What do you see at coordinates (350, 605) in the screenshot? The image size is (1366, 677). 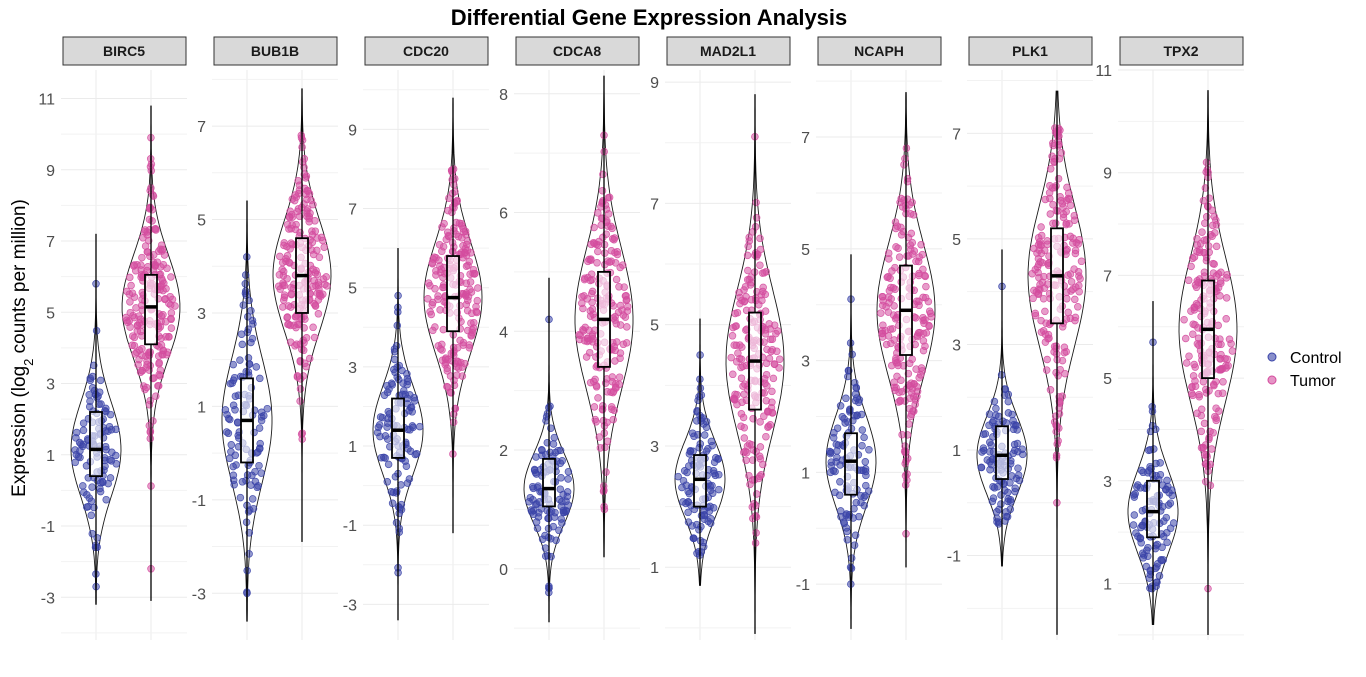 I see `y-tick-label: -3` at bounding box center [350, 605].